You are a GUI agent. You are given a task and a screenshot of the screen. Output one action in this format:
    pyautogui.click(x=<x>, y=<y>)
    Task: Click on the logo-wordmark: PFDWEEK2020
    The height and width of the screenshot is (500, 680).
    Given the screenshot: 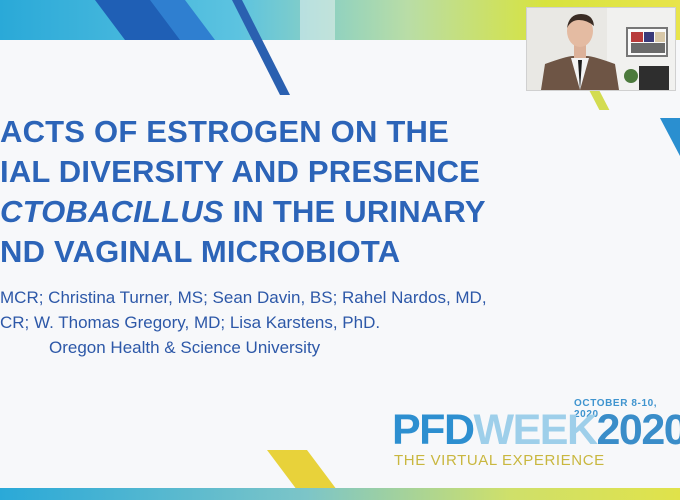 What is the action you would take?
    pyautogui.click(x=536, y=430)
    